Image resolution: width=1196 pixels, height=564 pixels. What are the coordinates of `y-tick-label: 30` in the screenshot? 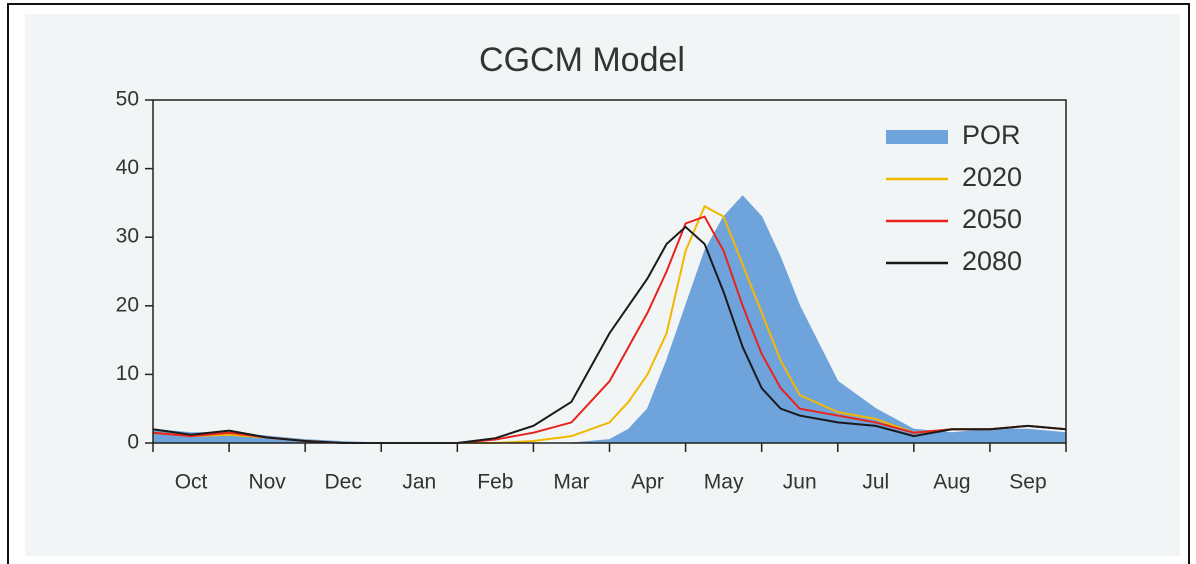 It's located at (127, 236).